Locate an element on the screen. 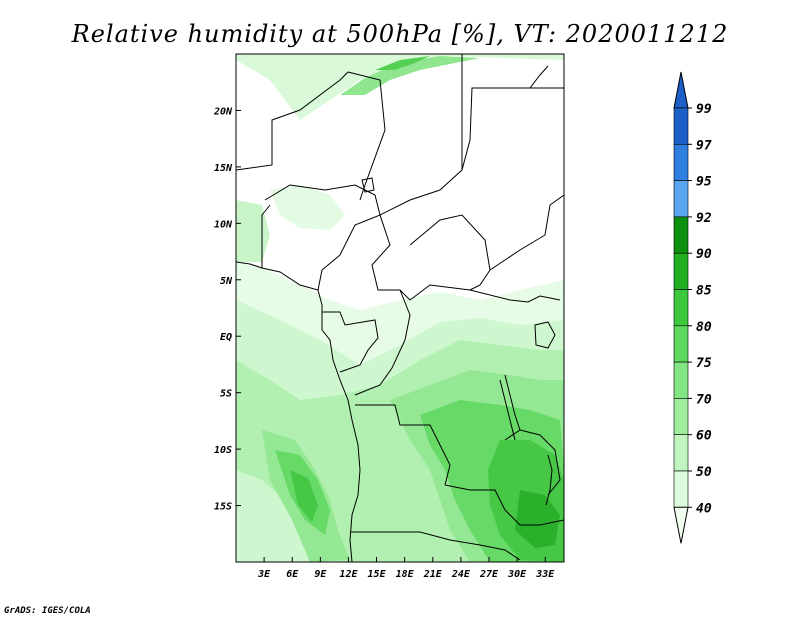 Image resolution: width=800 pixels, height=618 pixels. colorbar-label: 92 is located at coordinates (704, 218).